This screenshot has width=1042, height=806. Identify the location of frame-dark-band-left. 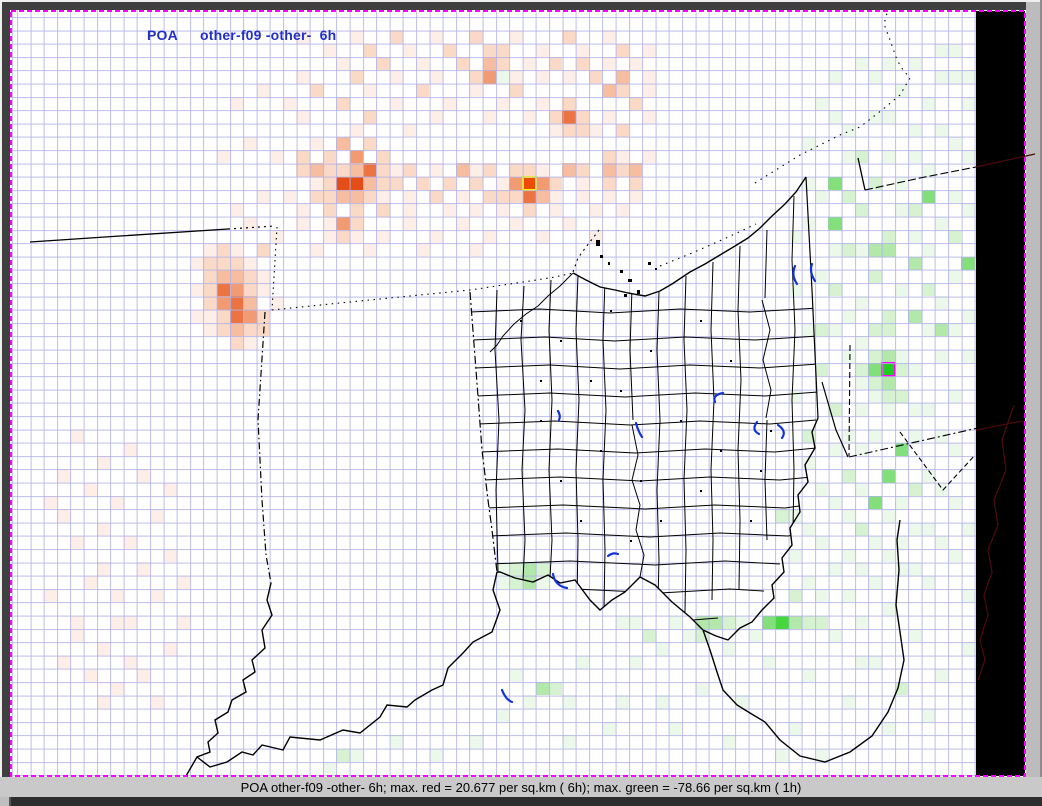
(6, 389).